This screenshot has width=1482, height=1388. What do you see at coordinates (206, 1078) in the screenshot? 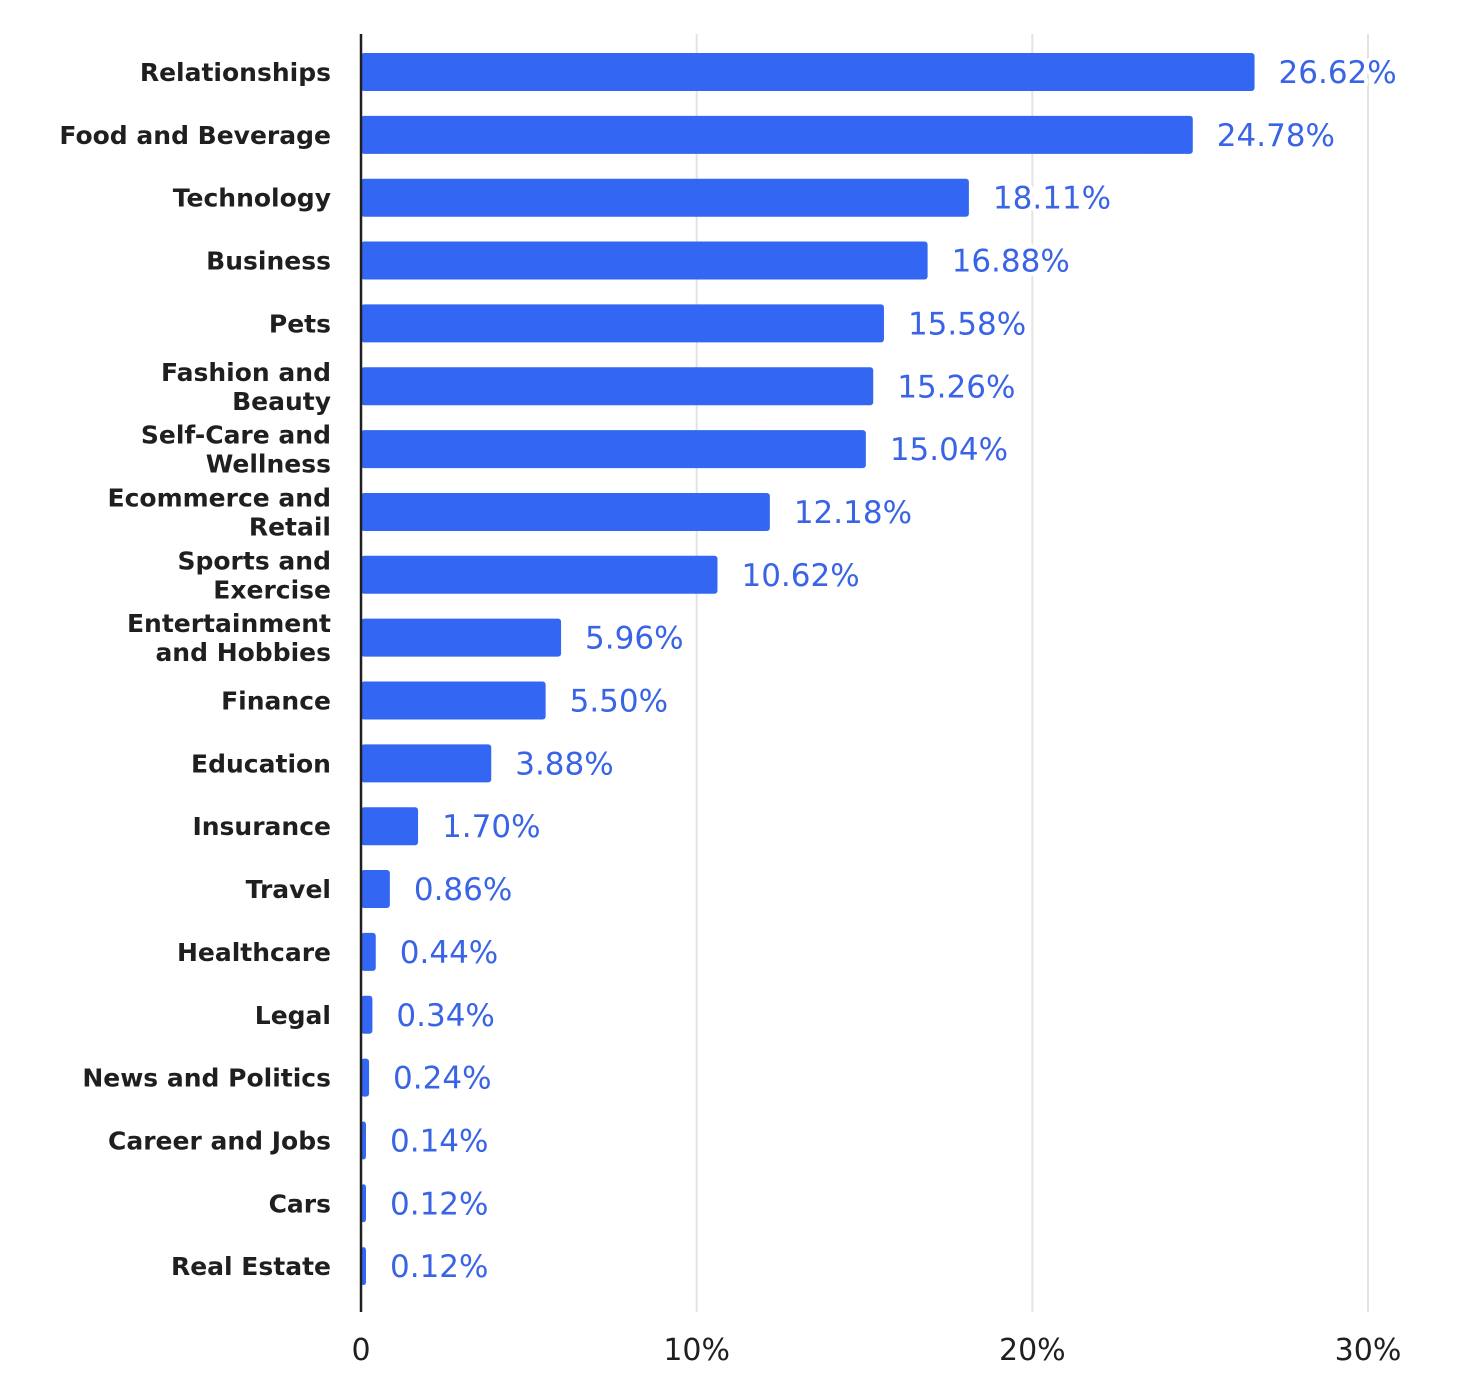
I see `category-label-16: News and Politics` at bounding box center [206, 1078].